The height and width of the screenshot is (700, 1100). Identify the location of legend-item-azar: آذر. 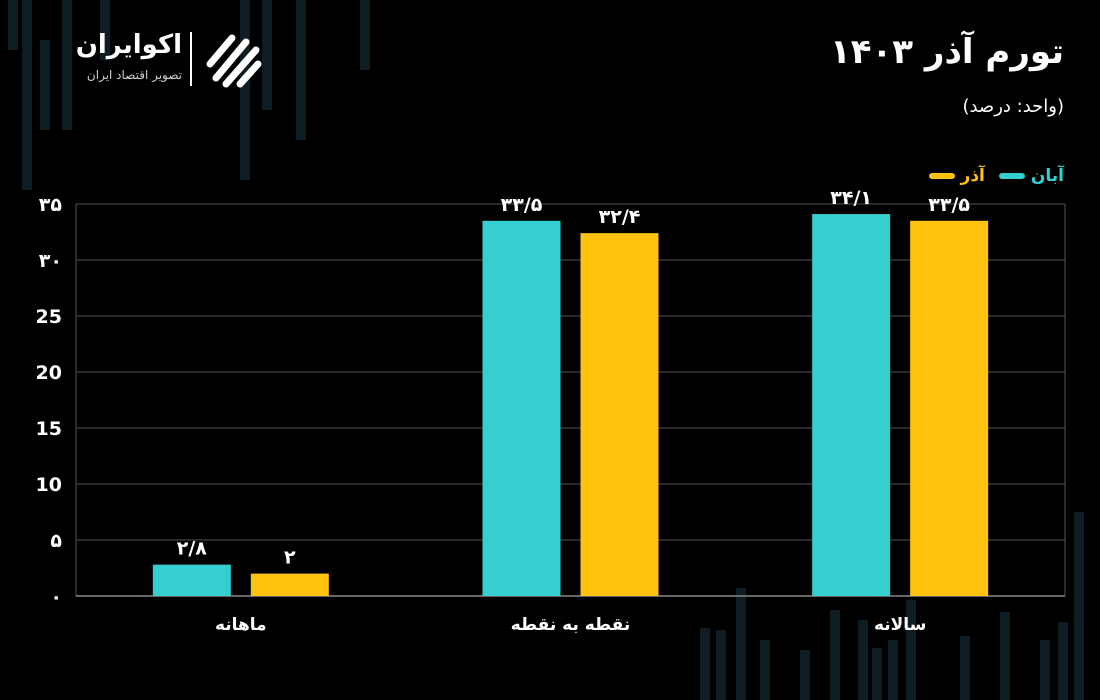
(956, 176).